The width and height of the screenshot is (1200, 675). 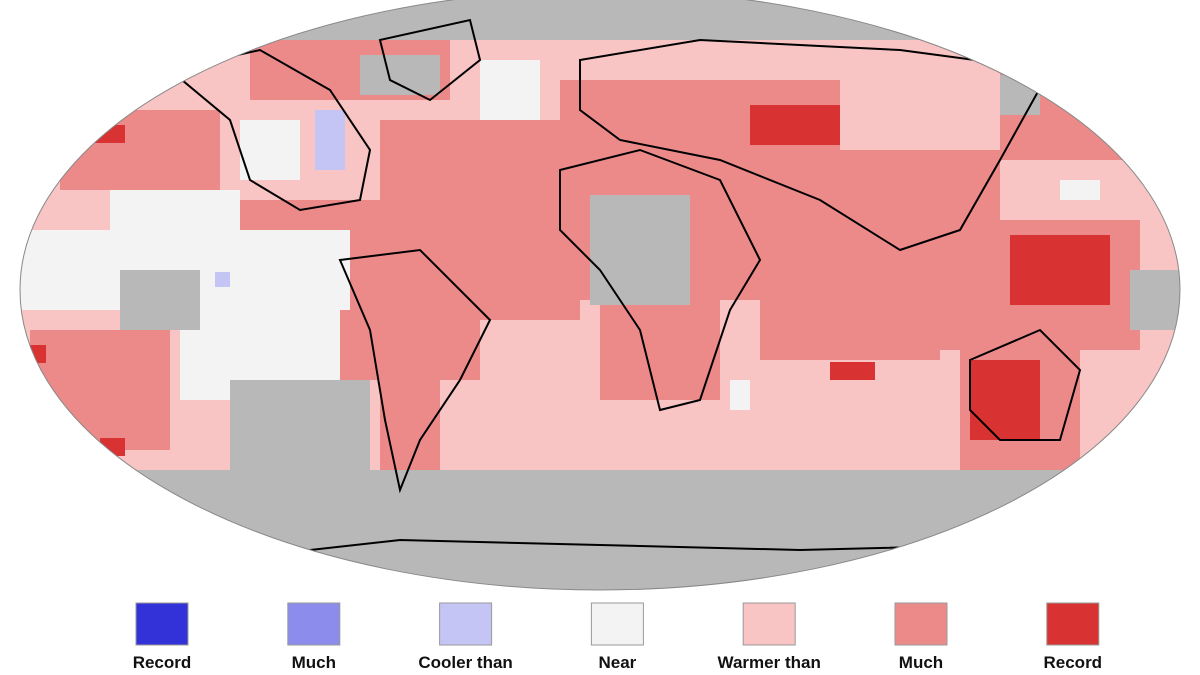 I want to click on legend-label: Near, so click(x=617, y=662).